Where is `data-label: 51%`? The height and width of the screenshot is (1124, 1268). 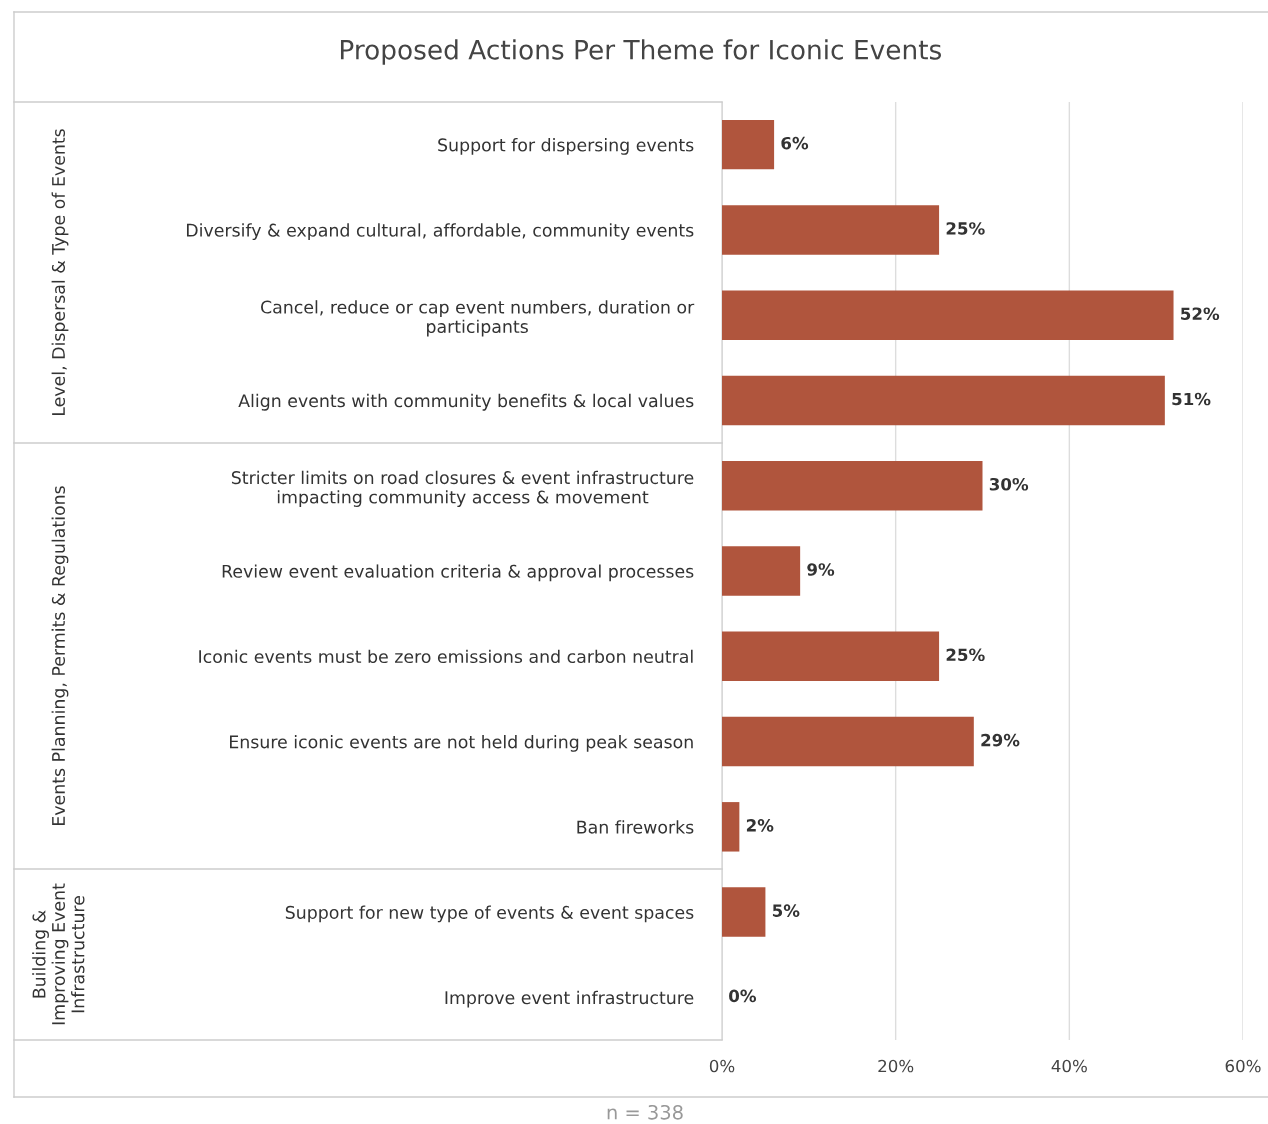
data-label: 51% is located at coordinates (1191, 399).